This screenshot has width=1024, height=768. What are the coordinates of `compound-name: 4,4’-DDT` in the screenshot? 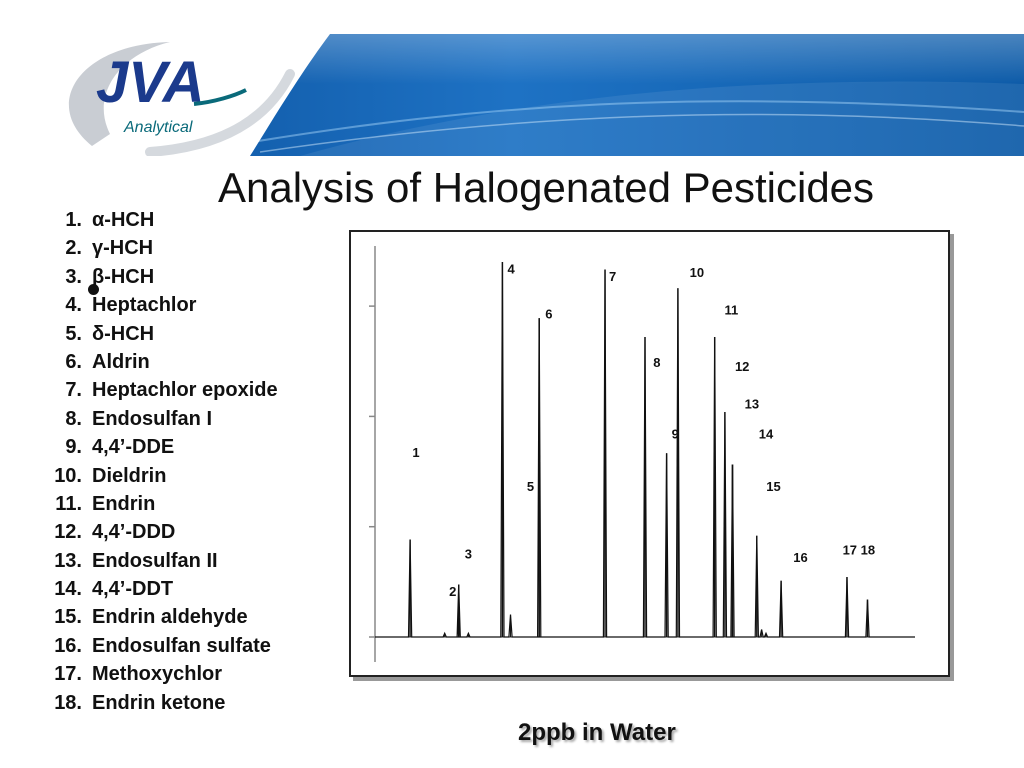 It's located at (133, 589).